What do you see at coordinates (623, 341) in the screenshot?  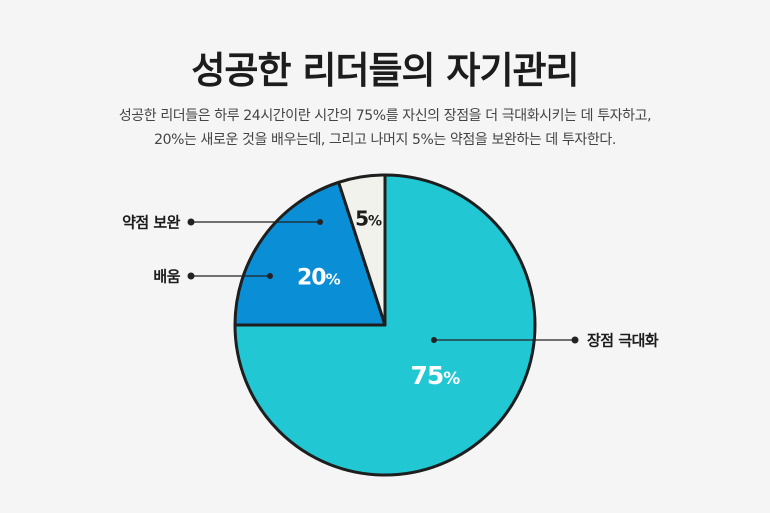 I see `slice-category-label: 장점 극대화` at bounding box center [623, 341].